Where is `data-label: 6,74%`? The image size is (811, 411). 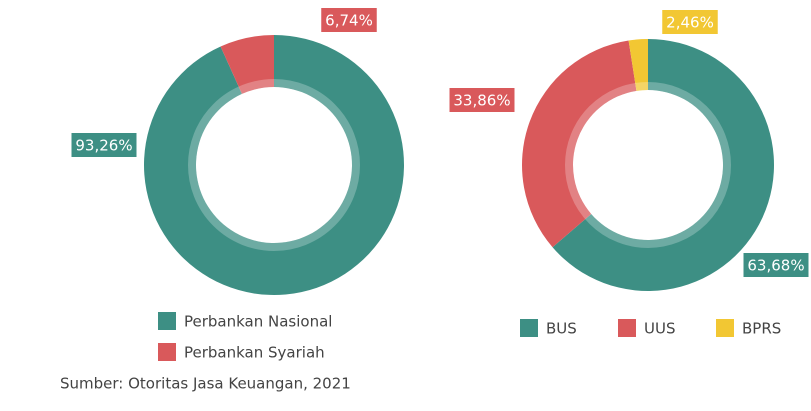
data-label: 6,74% is located at coordinates (349, 21).